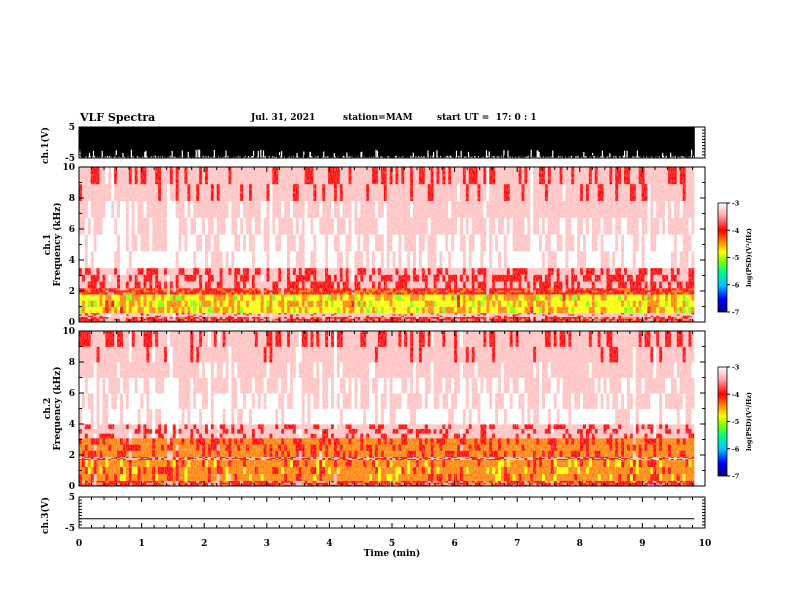 This screenshot has height=612, width=792. I want to click on y-tick-label: 6, so click(72, 230).